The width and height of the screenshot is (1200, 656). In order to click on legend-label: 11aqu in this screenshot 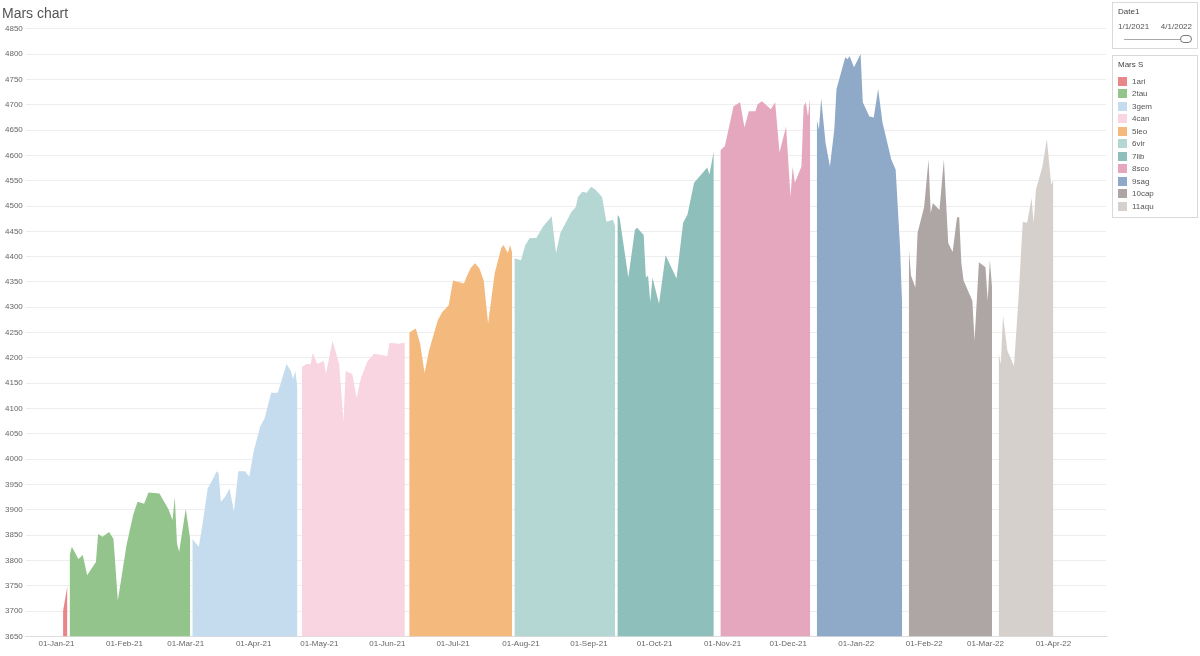, I will do `click(1143, 206)`.